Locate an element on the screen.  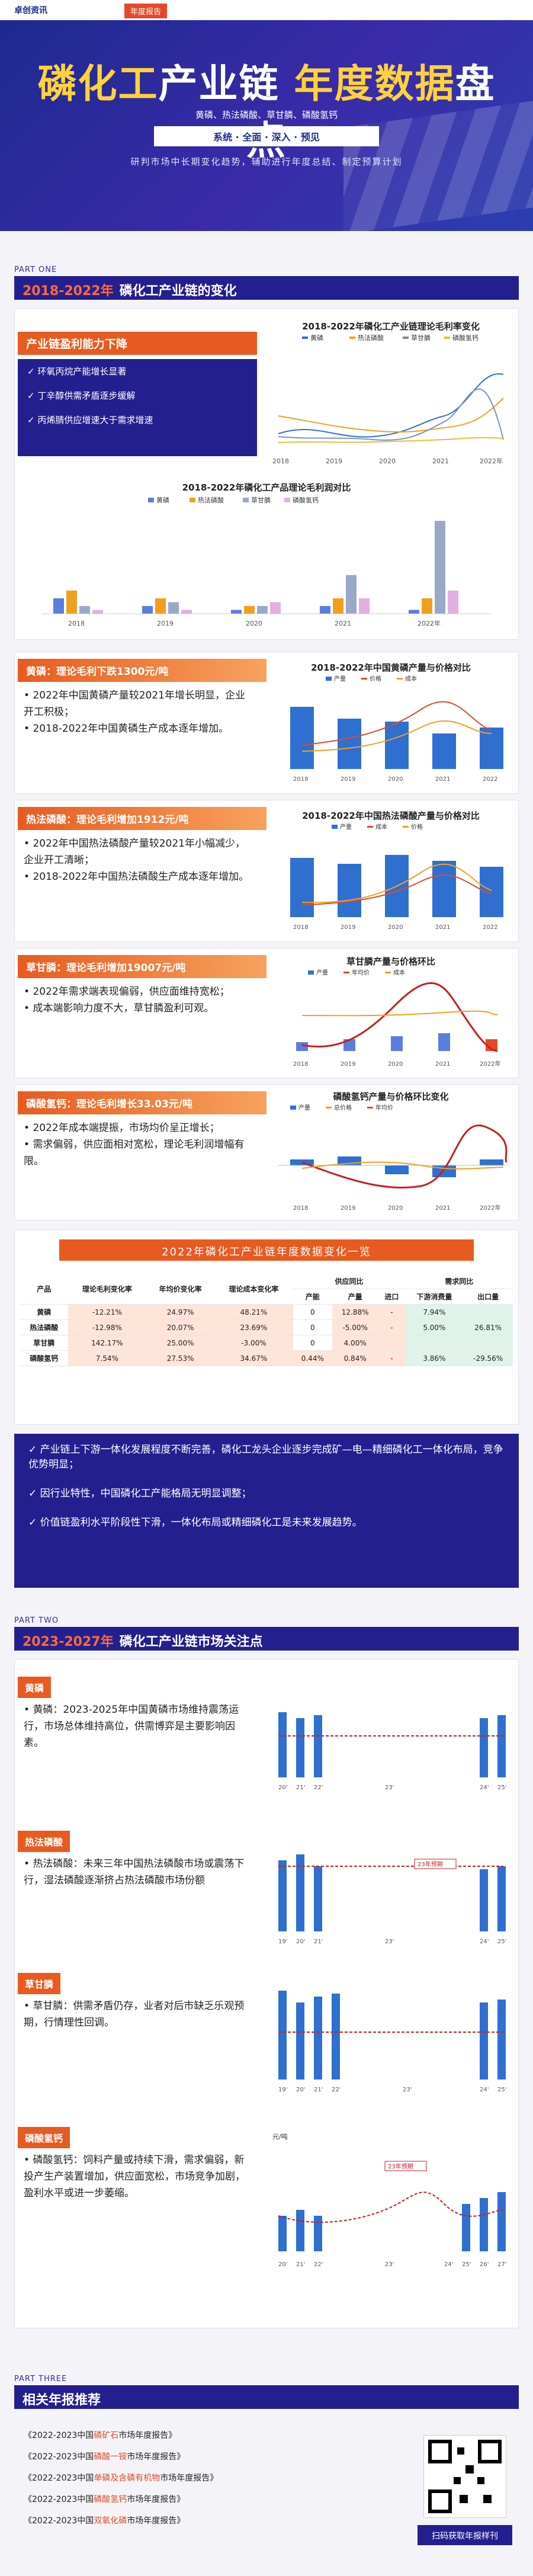
report-tag: 年度报告 is located at coordinates (146, 11).